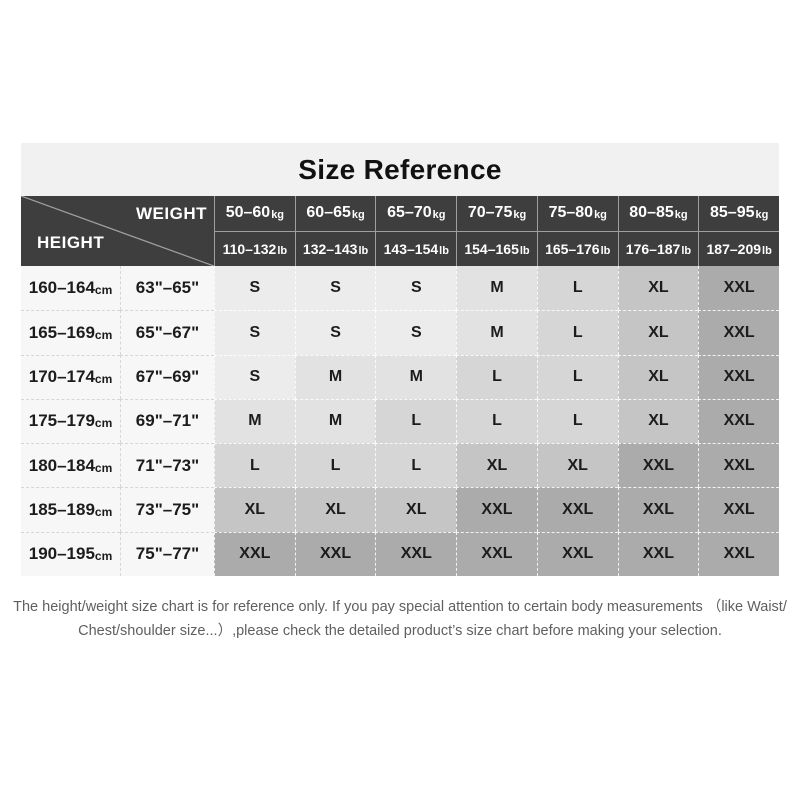  Describe the element at coordinates (61, 465) in the screenshot. I see `height-cm-value: 180–184` at that location.